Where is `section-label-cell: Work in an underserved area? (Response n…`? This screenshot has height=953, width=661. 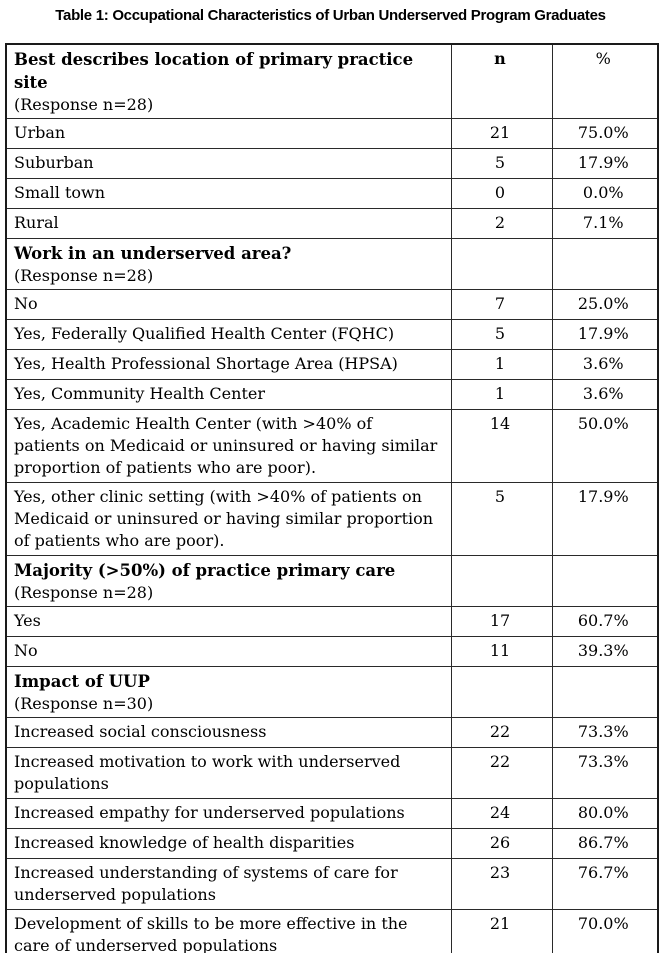 section-label-cell: Work in an underserved area? (Response n… is located at coordinates (228, 264).